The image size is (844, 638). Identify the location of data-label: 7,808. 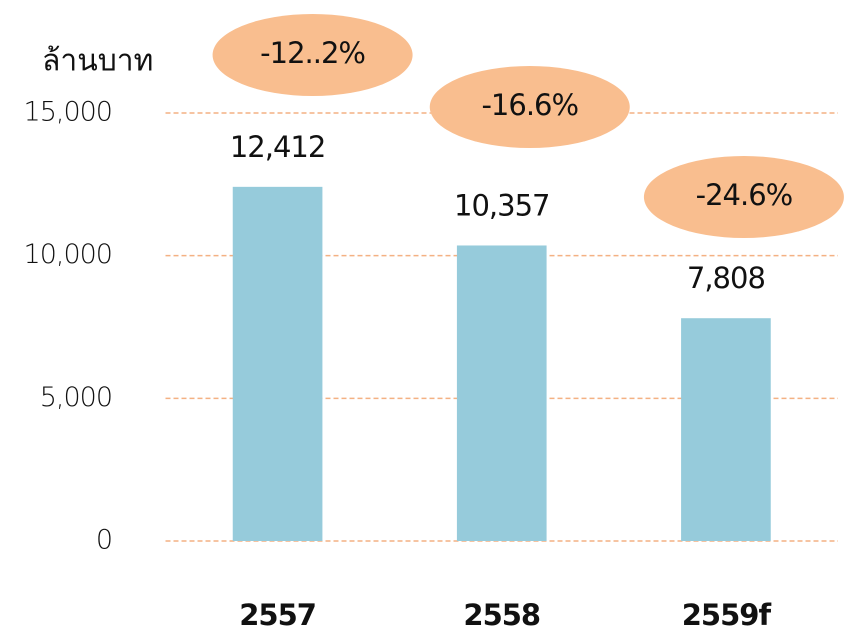
(726, 278).